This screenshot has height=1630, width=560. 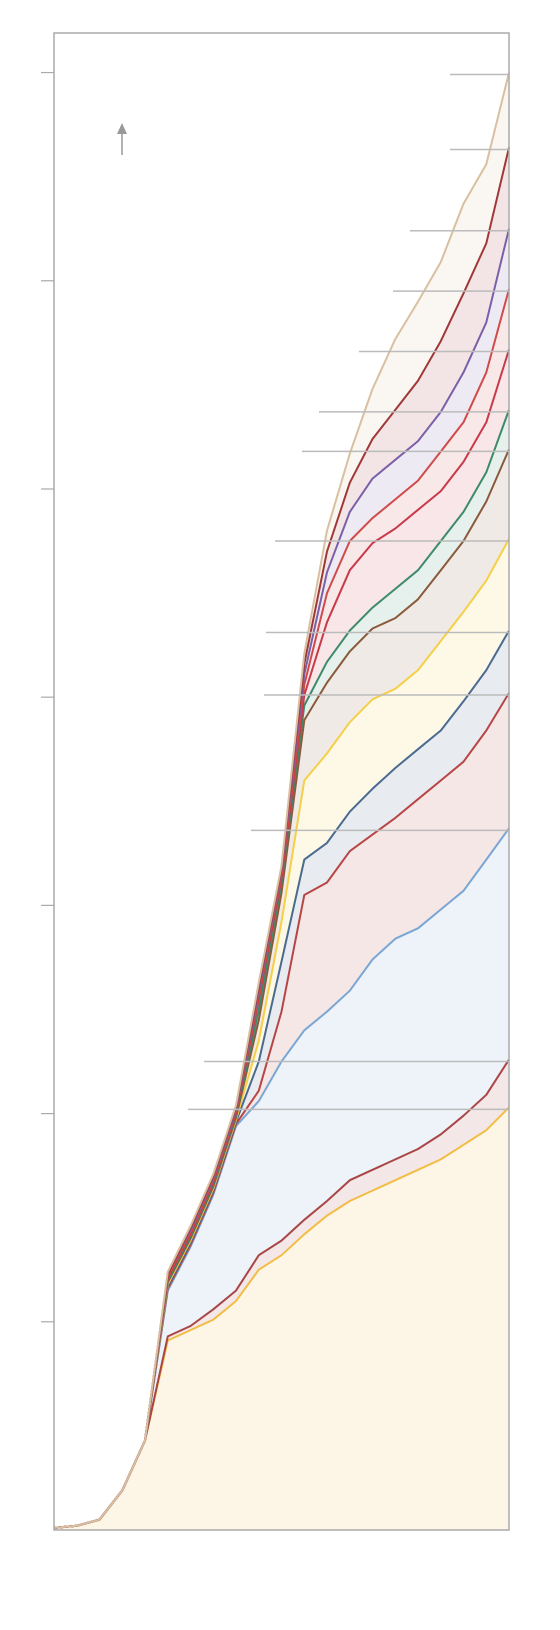 What do you see at coordinates (122, 128) in the screenshot?
I see `arrow-head` at bounding box center [122, 128].